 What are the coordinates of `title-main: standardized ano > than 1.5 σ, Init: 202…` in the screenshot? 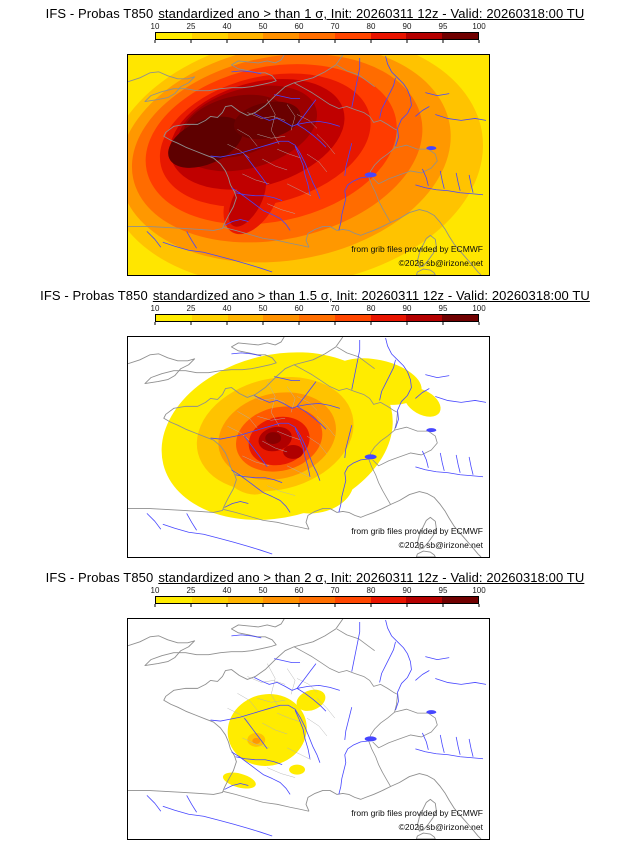 It's located at (371, 295).